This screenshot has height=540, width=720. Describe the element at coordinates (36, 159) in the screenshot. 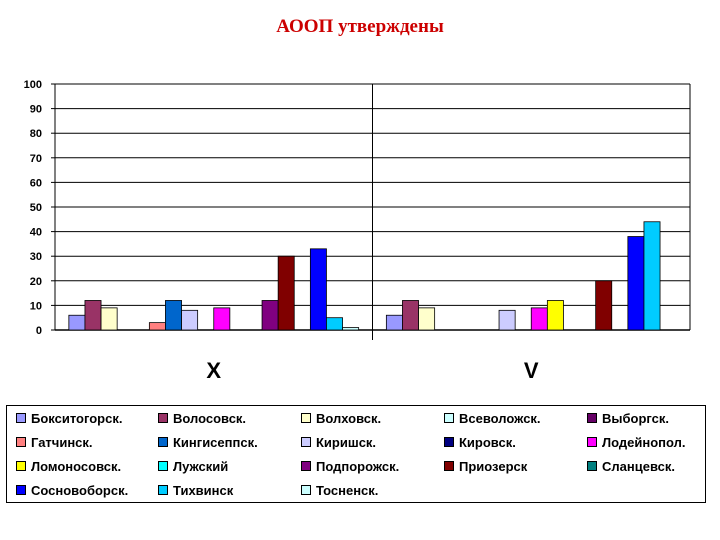

I see `y-tick-label: 70` at that location.